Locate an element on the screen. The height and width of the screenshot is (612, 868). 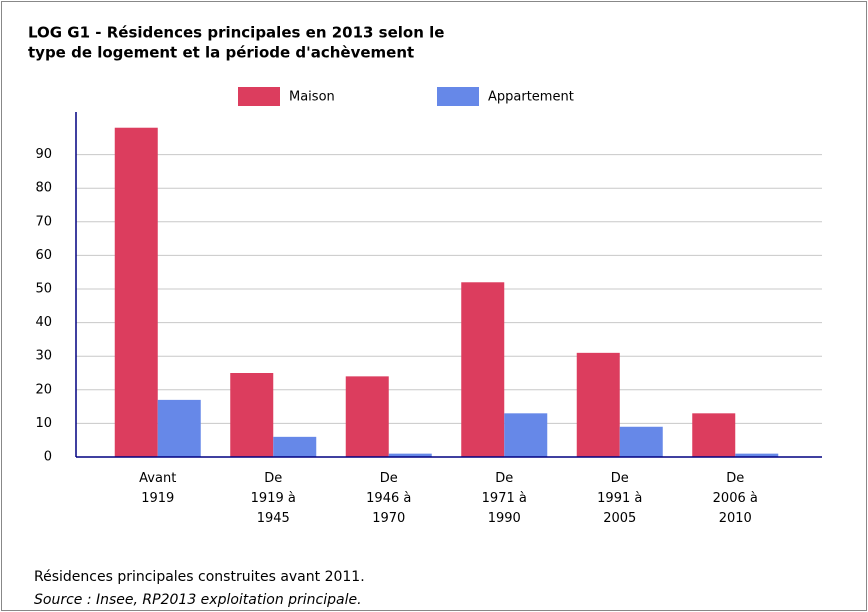
x-tick-line: 1946 à is located at coordinates (388, 498).